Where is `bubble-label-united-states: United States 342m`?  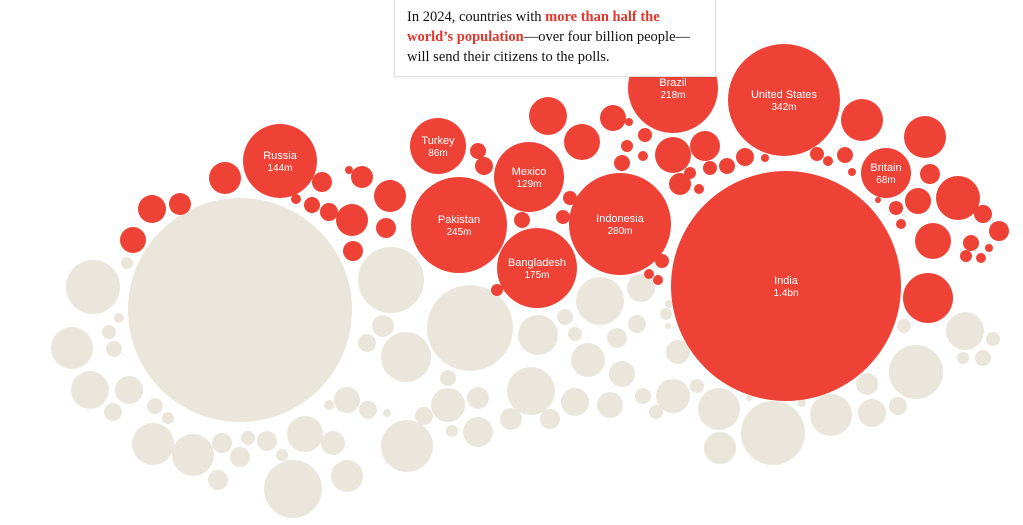
bubble-label-united-states: United States 342m is located at coordinates (784, 101).